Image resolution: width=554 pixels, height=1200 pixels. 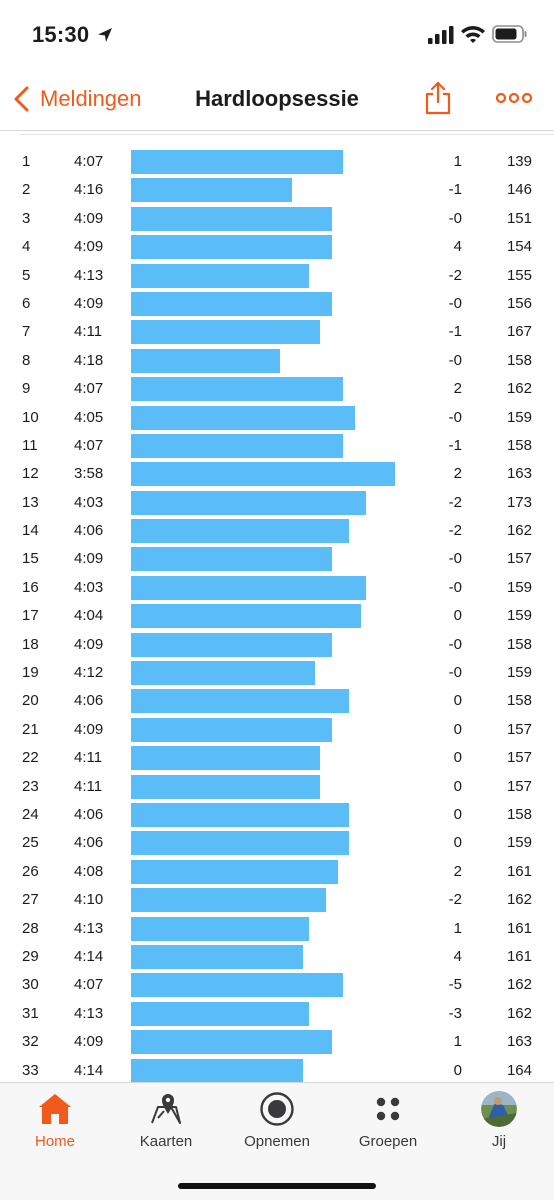 What do you see at coordinates (277, 162) in the screenshot?
I see `split-row: 1 4:07 1 139` at bounding box center [277, 162].